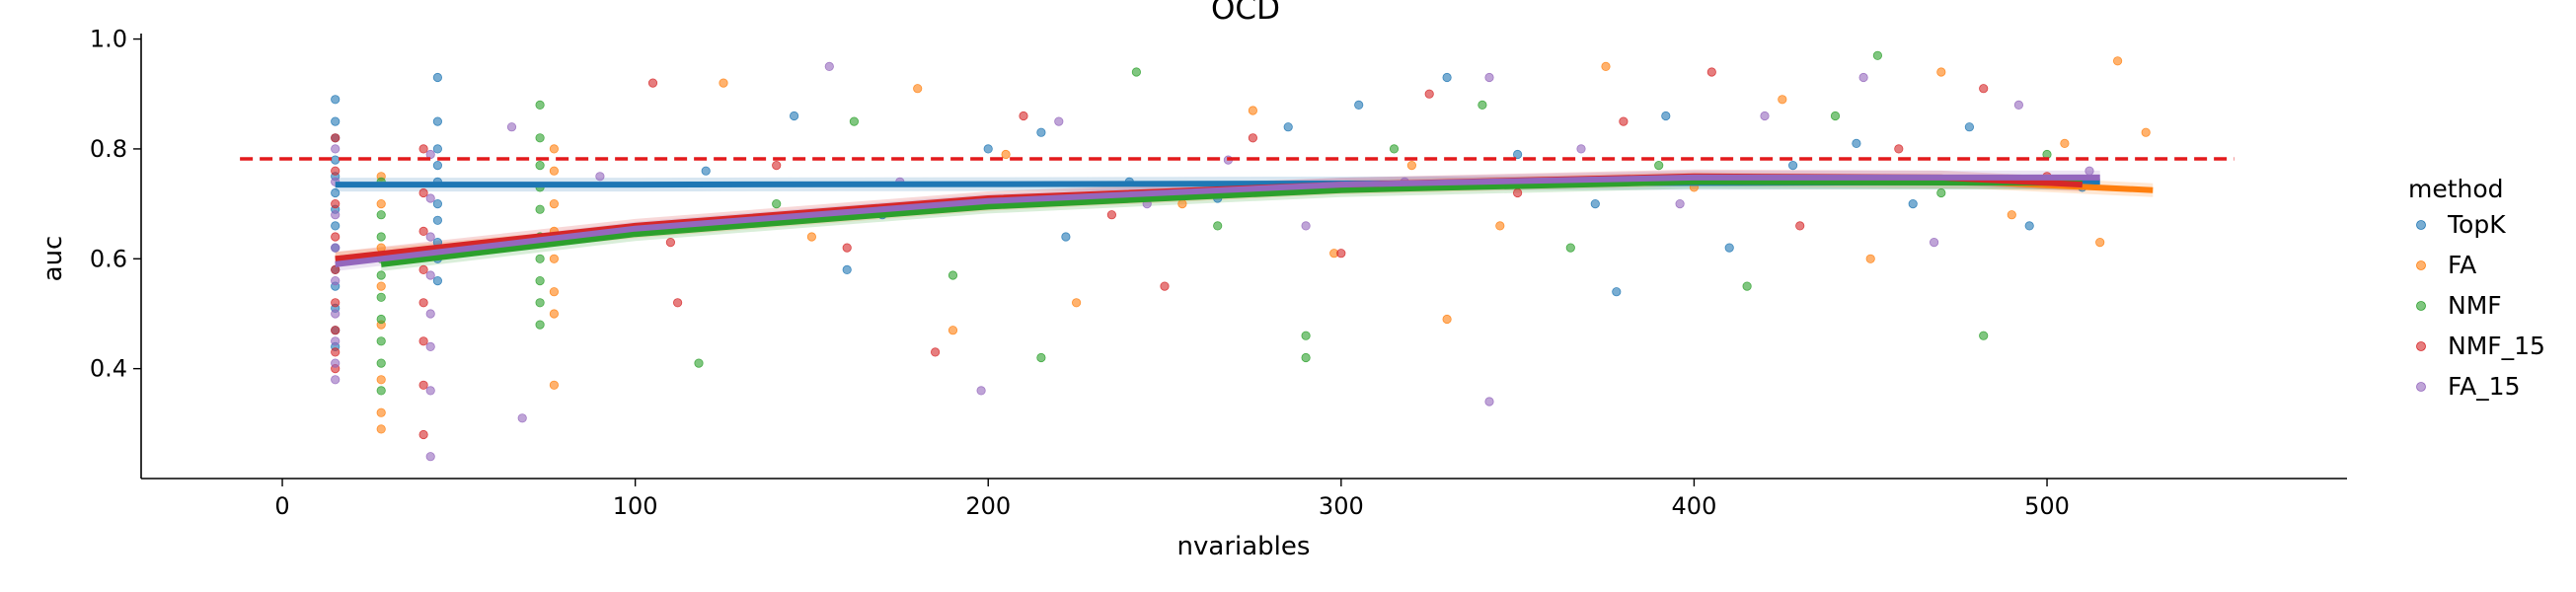  What do you see at coordinates (988, 506) in the screenshot?
I see `x-tick-label-200: 200` at bounding box center [988, 506].